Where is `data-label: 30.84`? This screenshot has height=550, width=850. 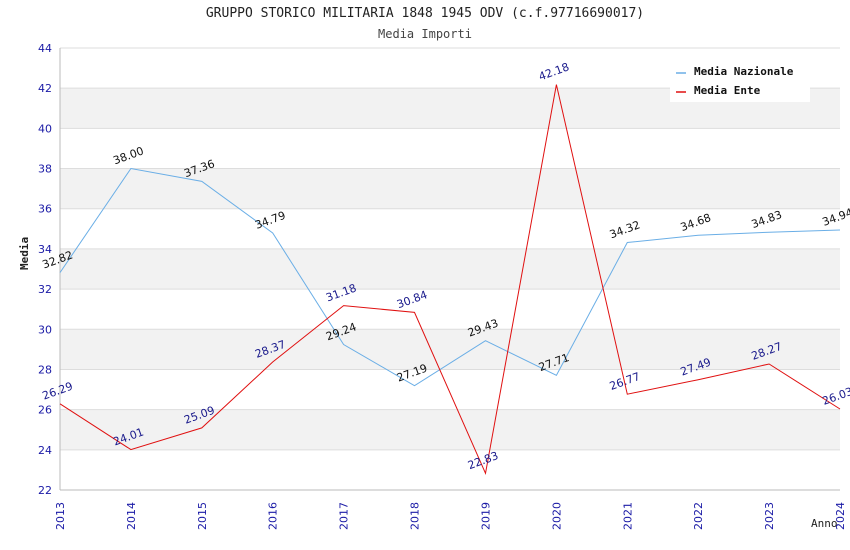
data-label: 30.84 is located at coordinates (412, 299).